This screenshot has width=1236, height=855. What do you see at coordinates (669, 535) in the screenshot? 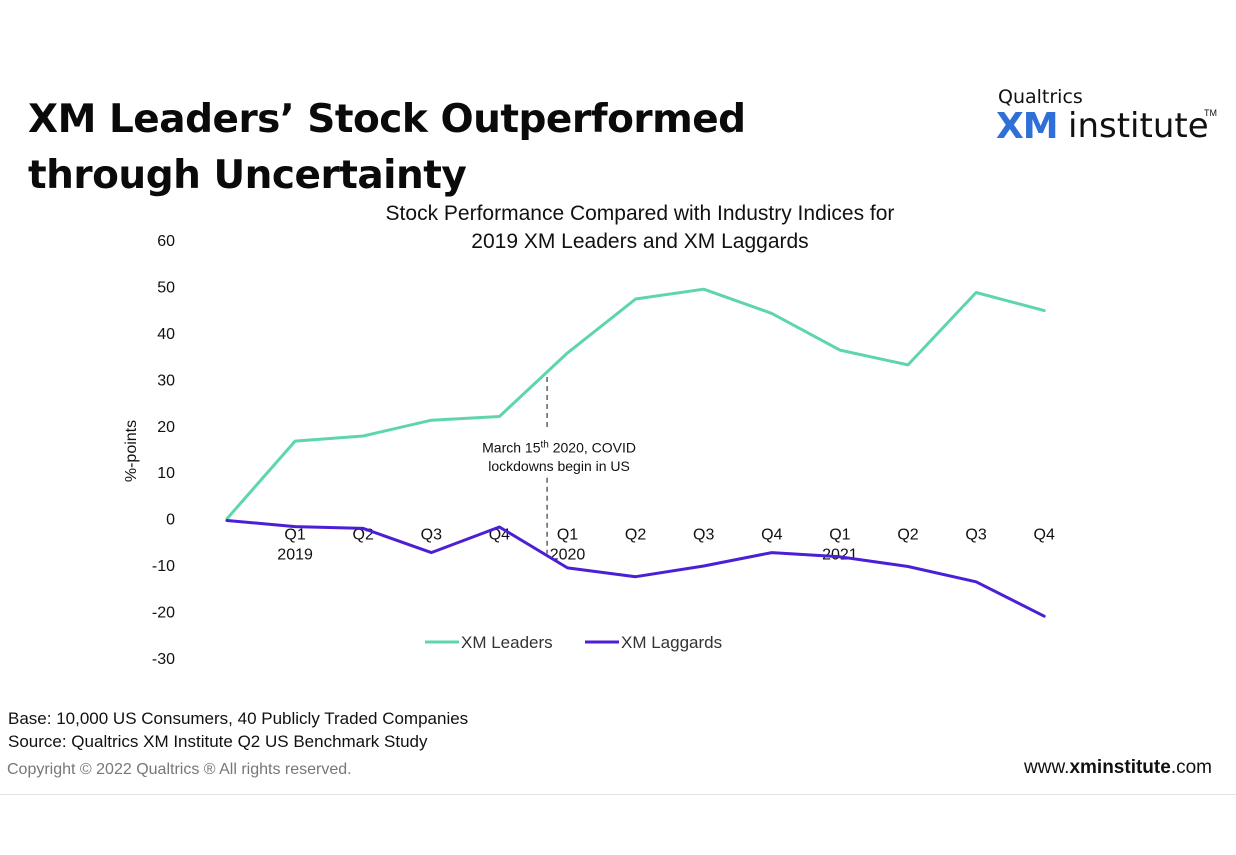
I see `x-axis-ticks: Q1 Q2 Q3 Q4 Q1 Q2 Q3 Q4 Q1 Q2 Q3 Q4` at bounding box center [669, 535].